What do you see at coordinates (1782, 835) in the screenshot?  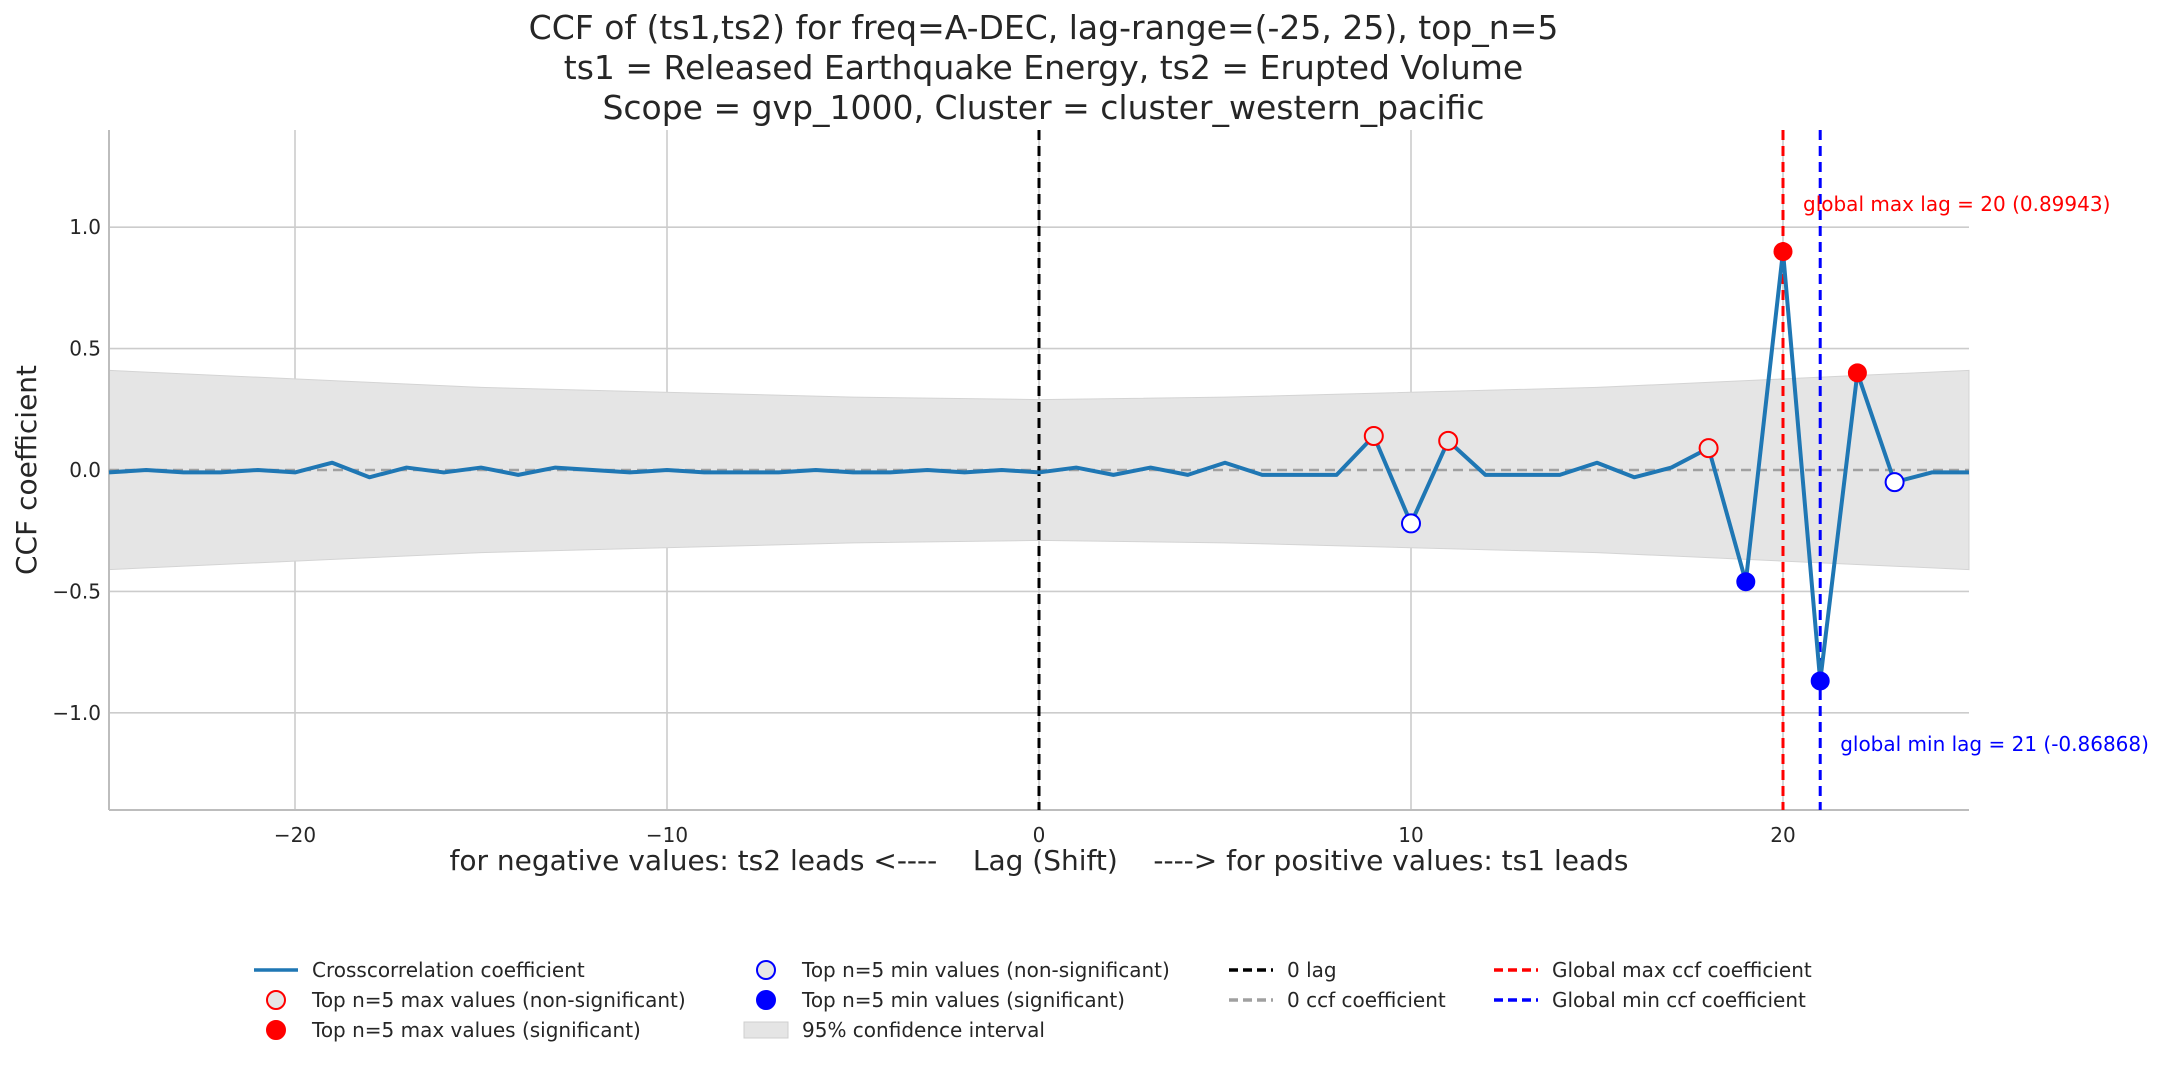 I see `x-tick-label: 20` at bounding box center [1782, 835].